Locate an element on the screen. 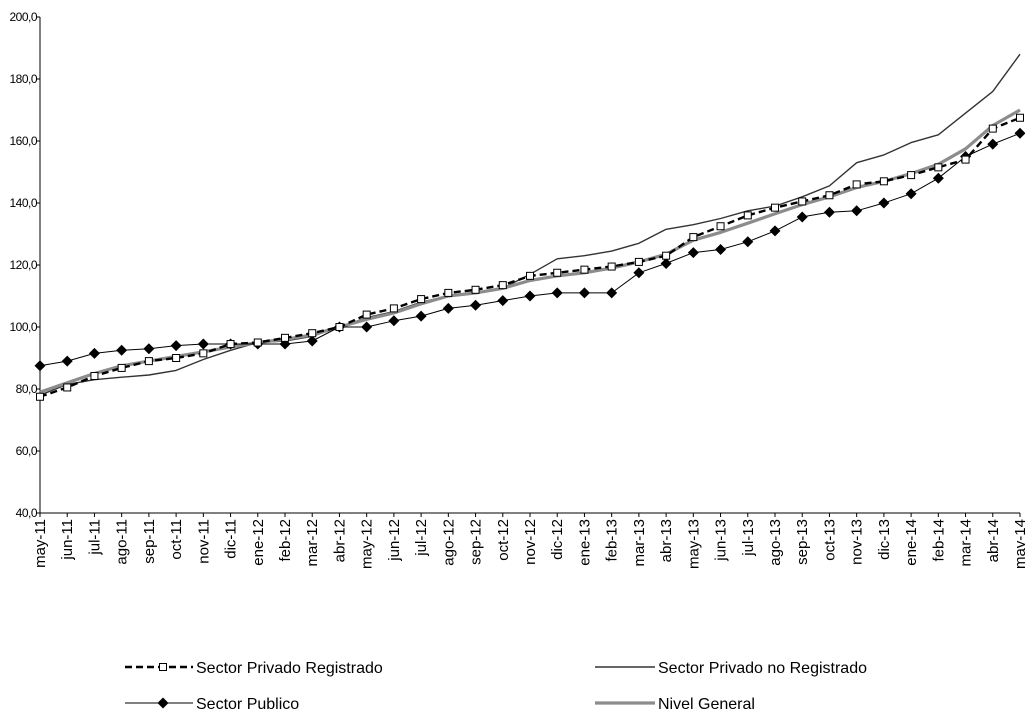 The image size is (1025, 719). x-tick-label: abr-12 is located at coordinates (339, 540).